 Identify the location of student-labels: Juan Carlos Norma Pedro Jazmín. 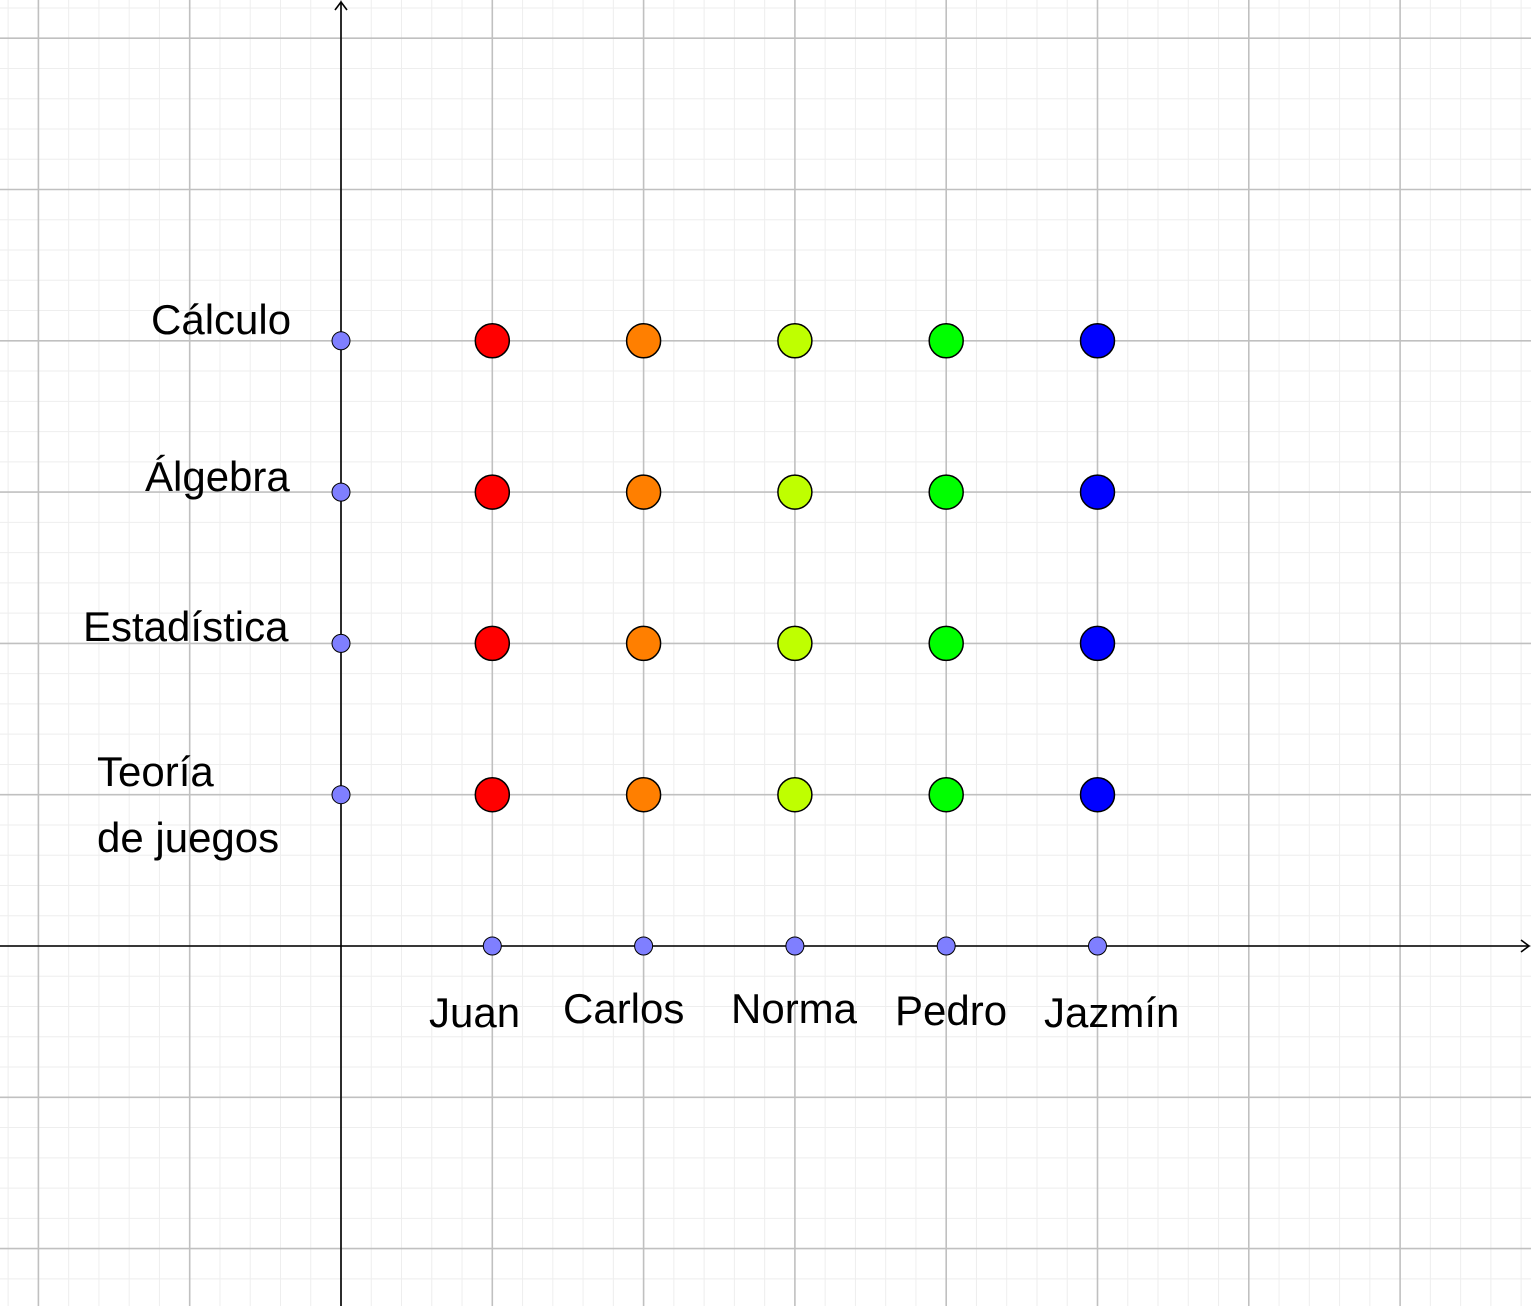
(804, 1010).